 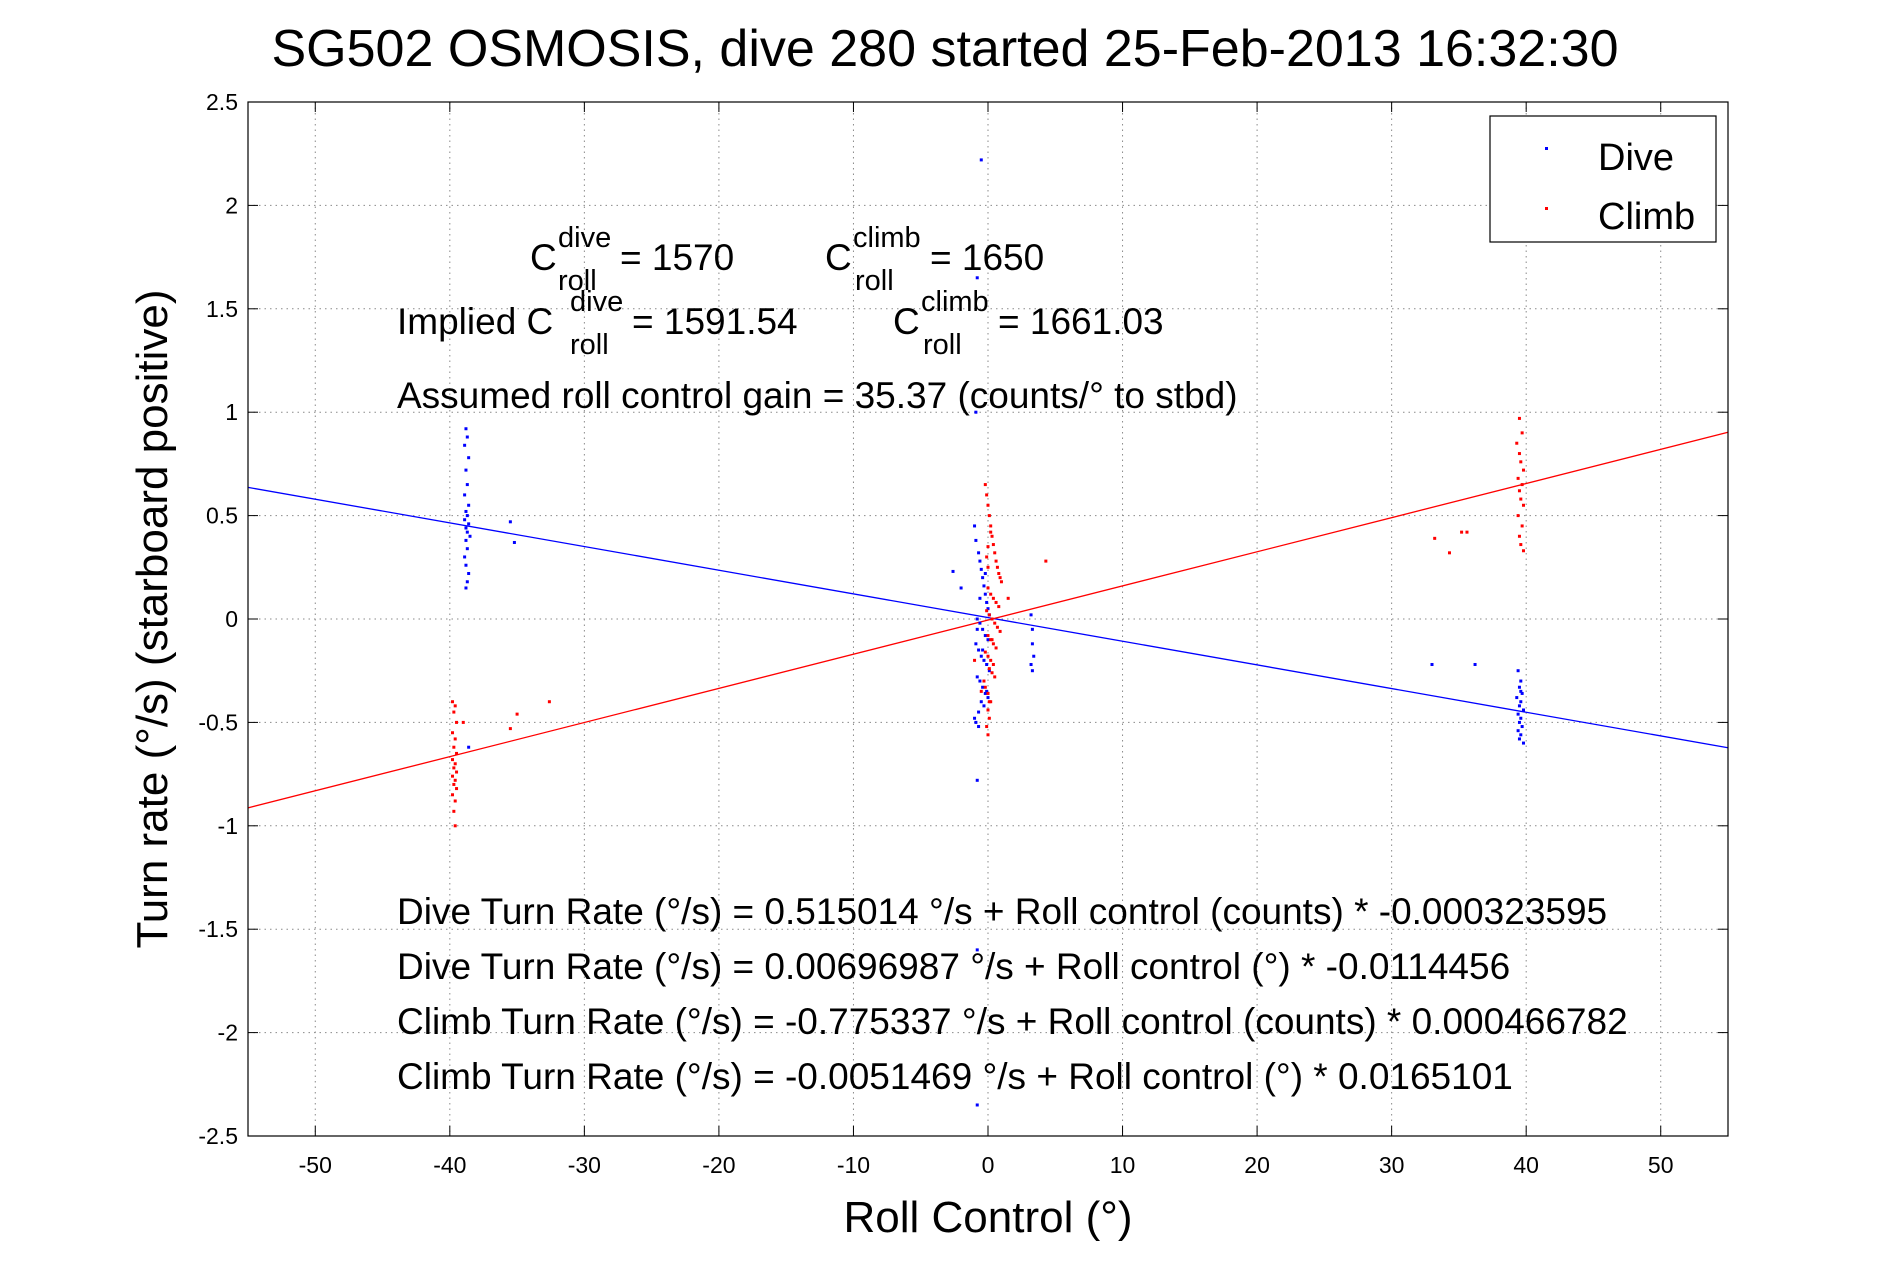 I want to click on implied-climb-sup: climb, so click(x=955, y=302).